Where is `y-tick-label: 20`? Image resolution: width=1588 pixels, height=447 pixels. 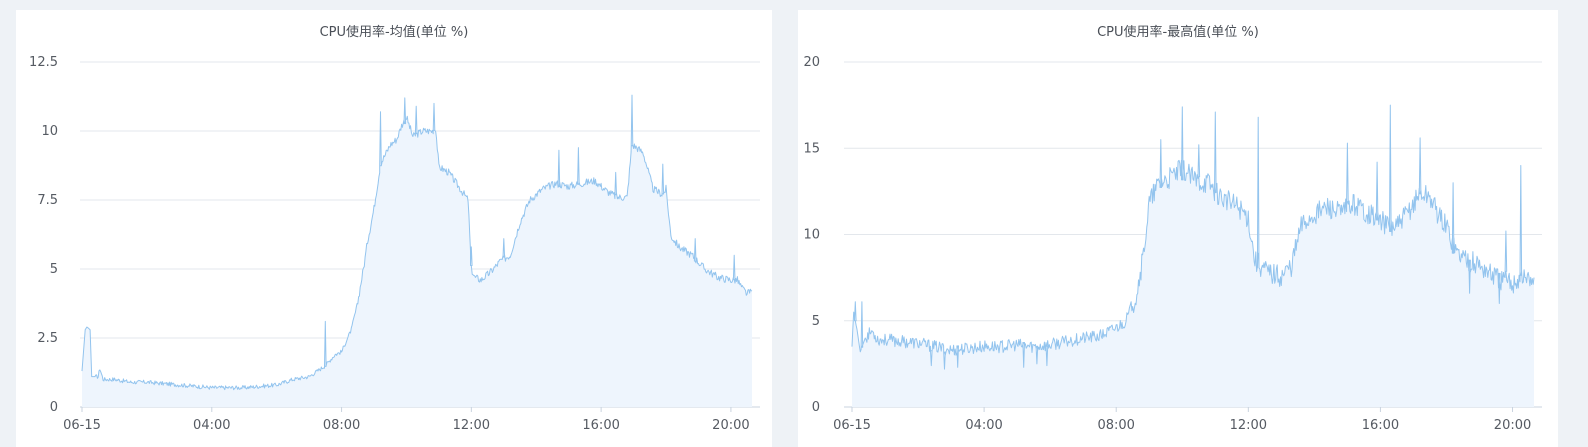
y-tick-label: 20 is located at coordinates (811, 62).